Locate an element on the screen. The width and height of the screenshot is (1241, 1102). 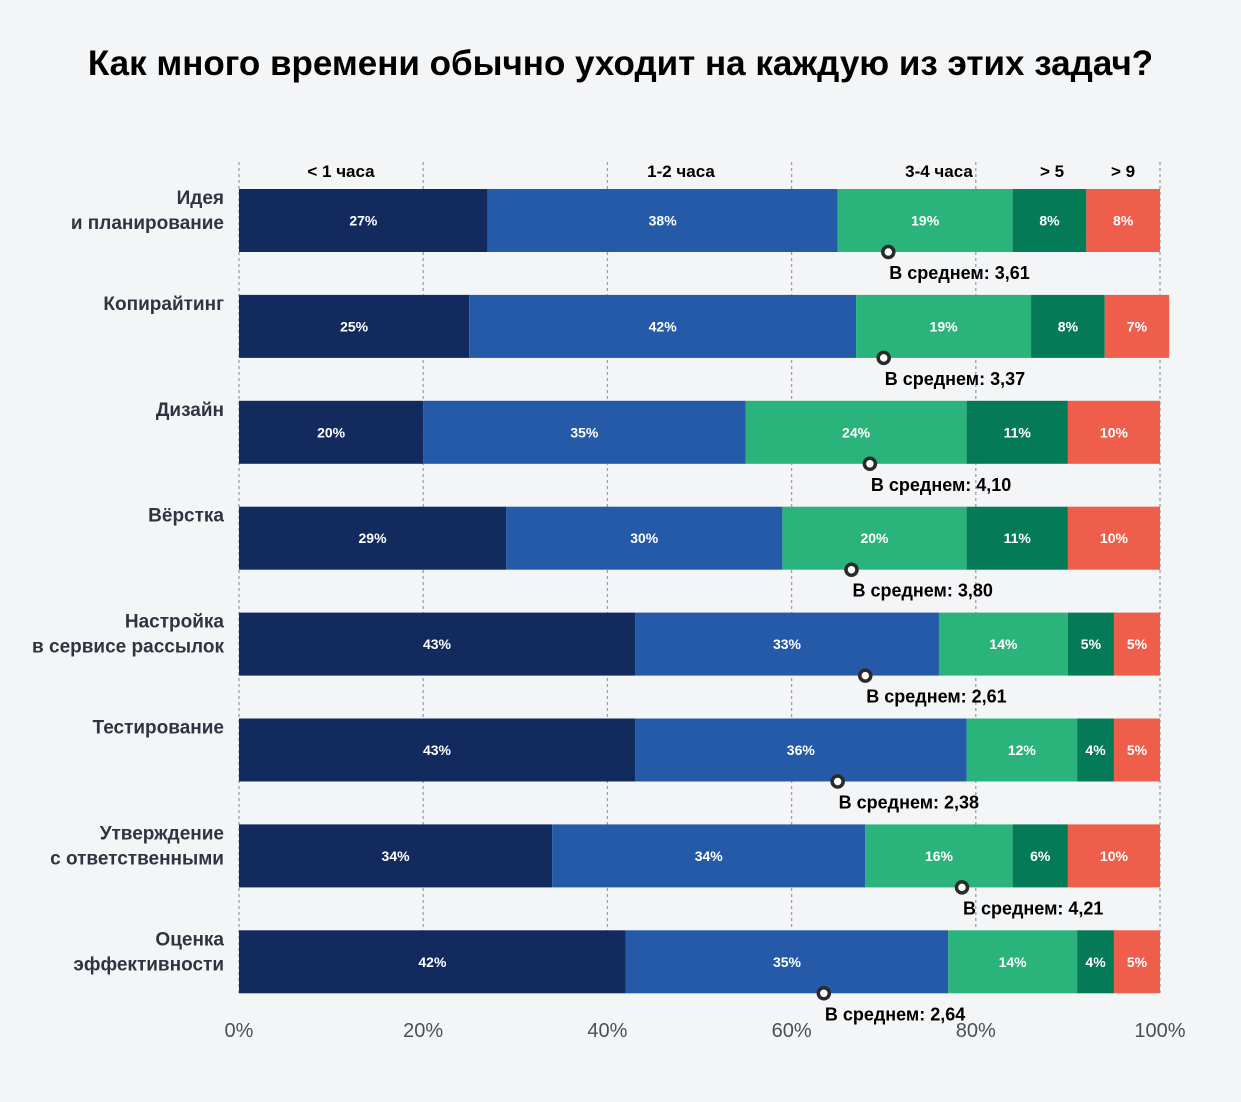
x-tick-label: 20% is located at coordinates (423, 1031).